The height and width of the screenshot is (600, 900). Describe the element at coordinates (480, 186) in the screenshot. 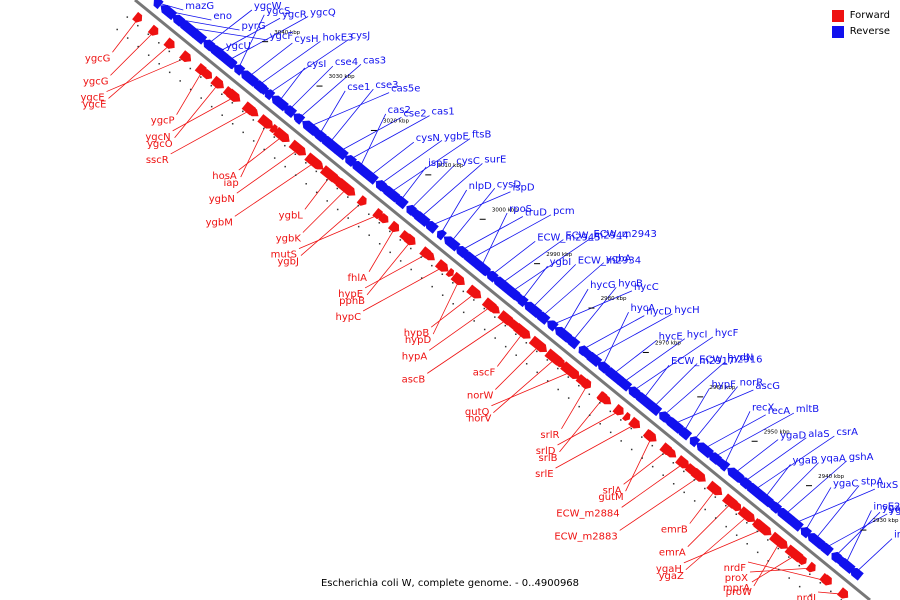

I see `reverse-gene-label: nlpD` at that location.